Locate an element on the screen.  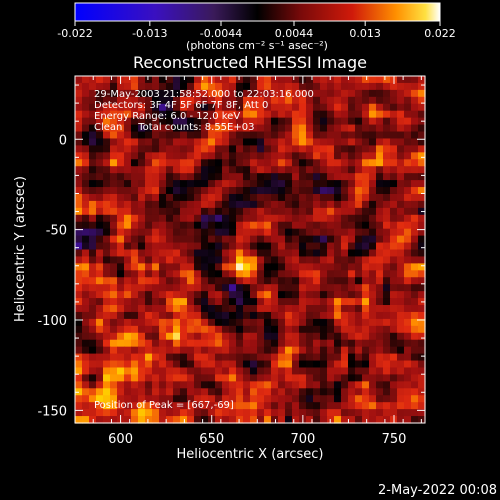
colorbar-tick-label: 0.022 is located at coordinates (440, 33).